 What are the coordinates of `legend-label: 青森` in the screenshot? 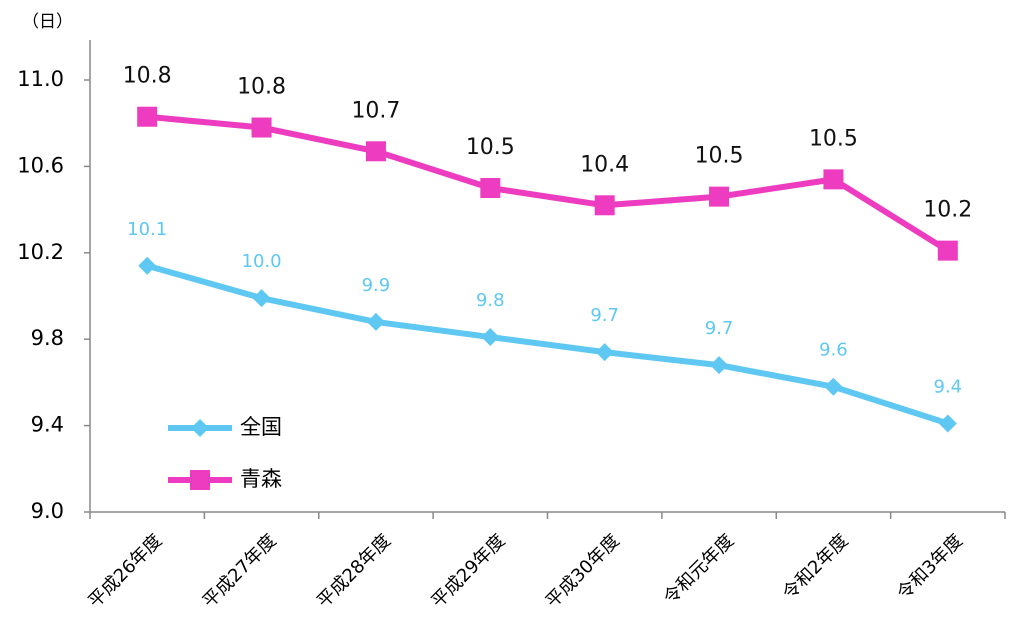 It's located at (261, 479).